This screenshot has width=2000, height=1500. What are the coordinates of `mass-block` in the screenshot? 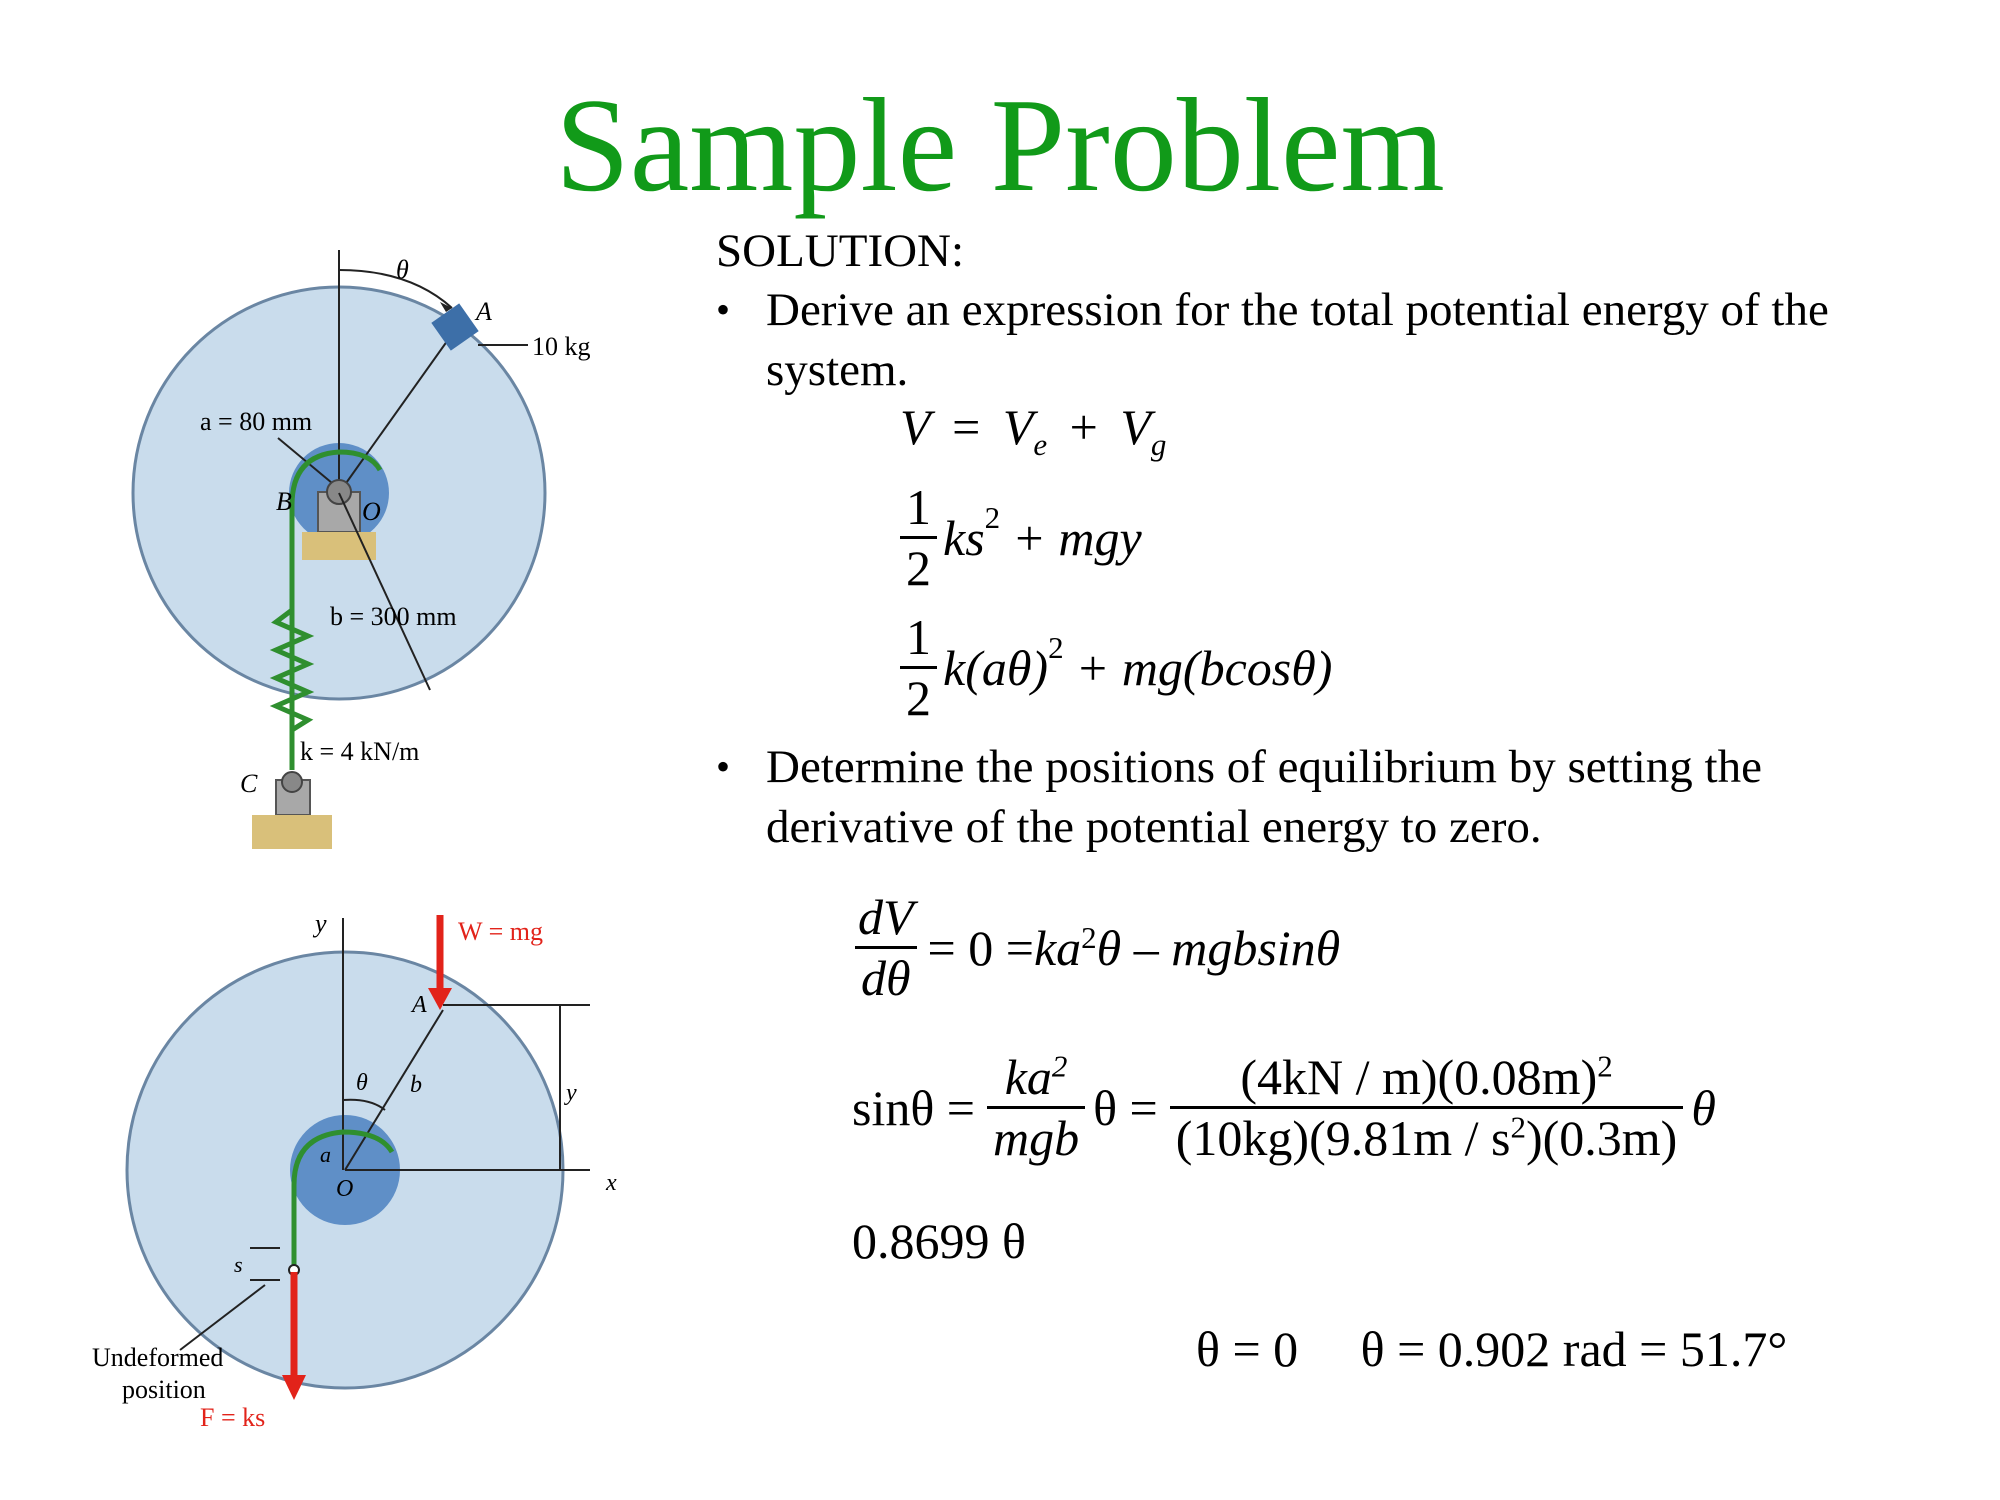 It's located at (455, 327).